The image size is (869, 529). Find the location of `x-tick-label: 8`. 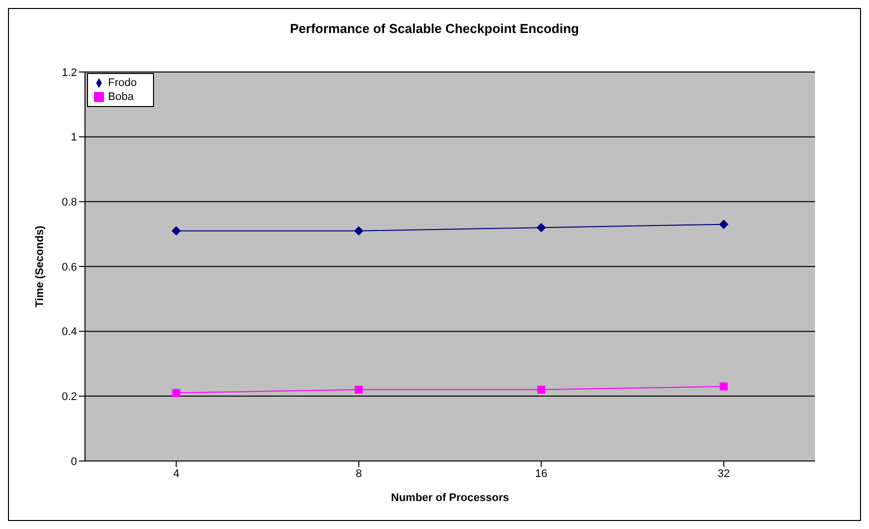

x-tick-label: 8 is located at coordinates (359, 474).